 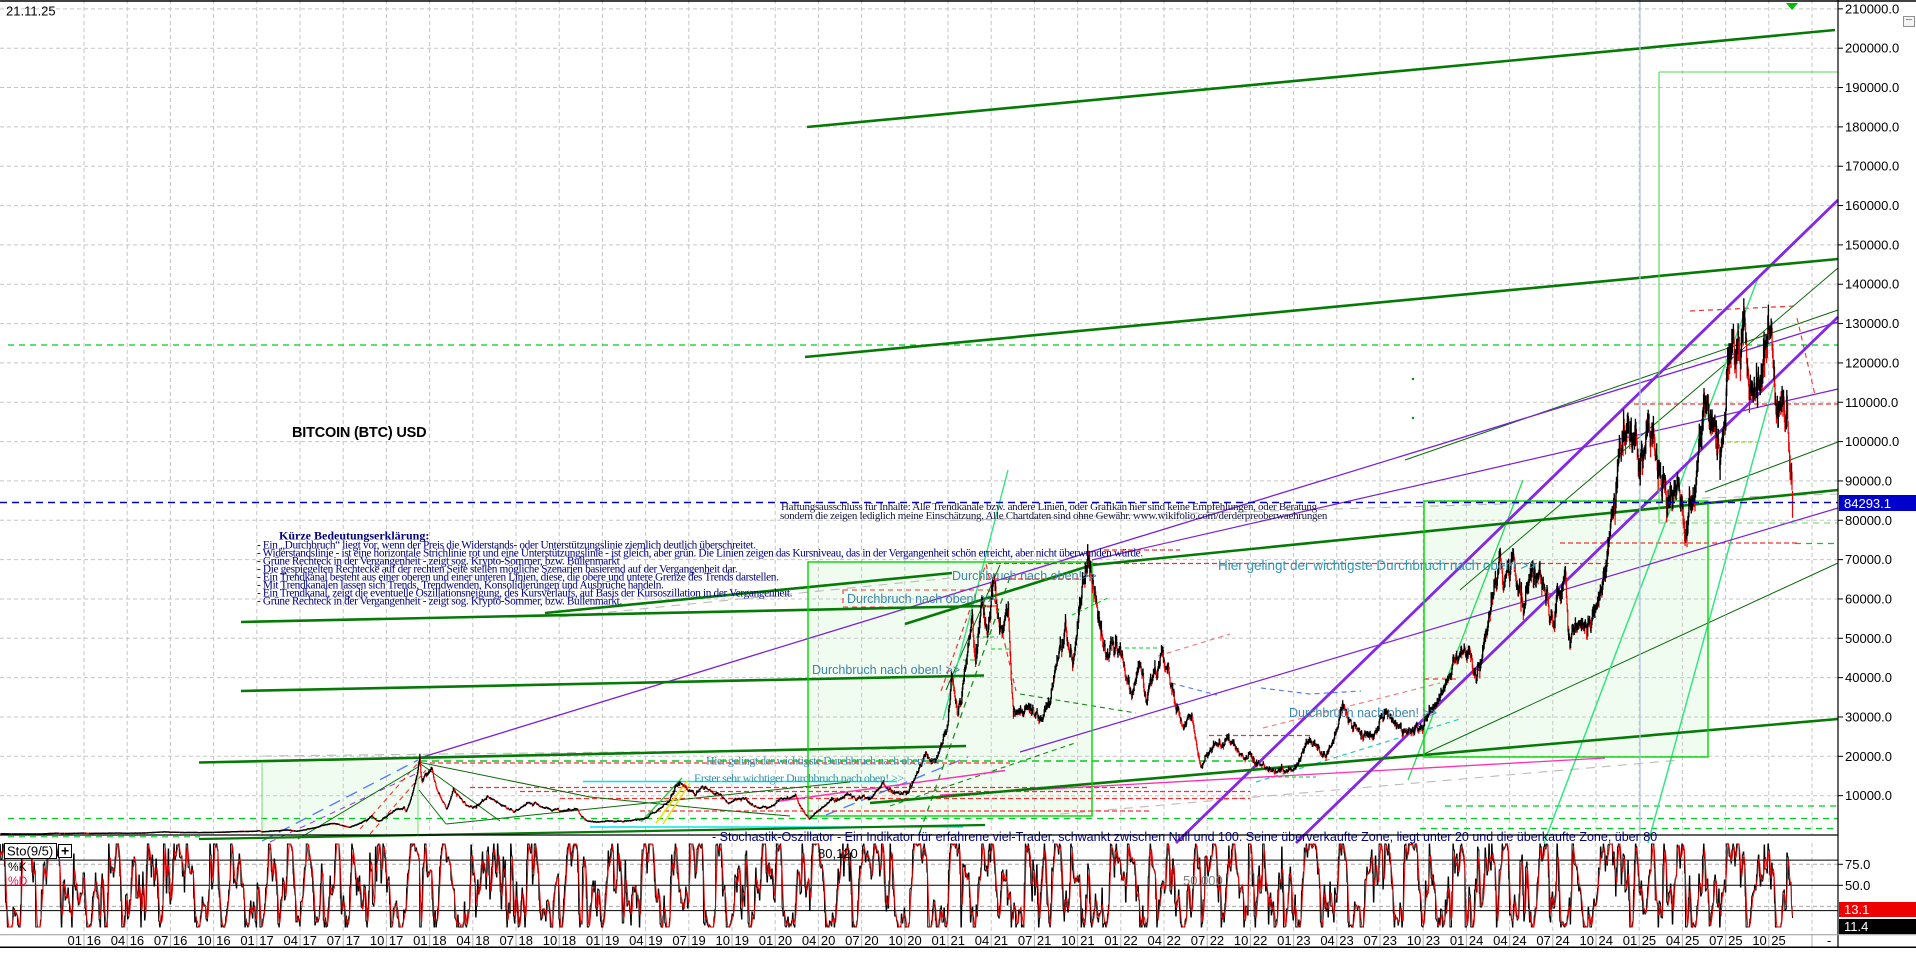 I want to click on svg-text: 30000.0, so click(x=1868, y=716).